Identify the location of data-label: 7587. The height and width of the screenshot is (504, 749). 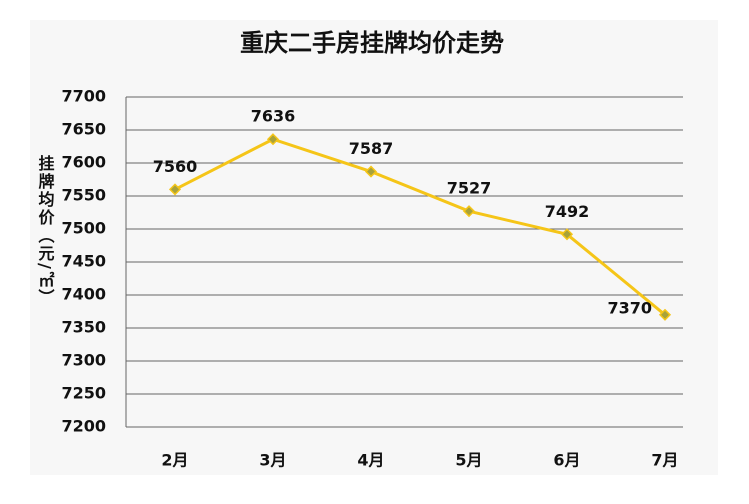
(371, 148).